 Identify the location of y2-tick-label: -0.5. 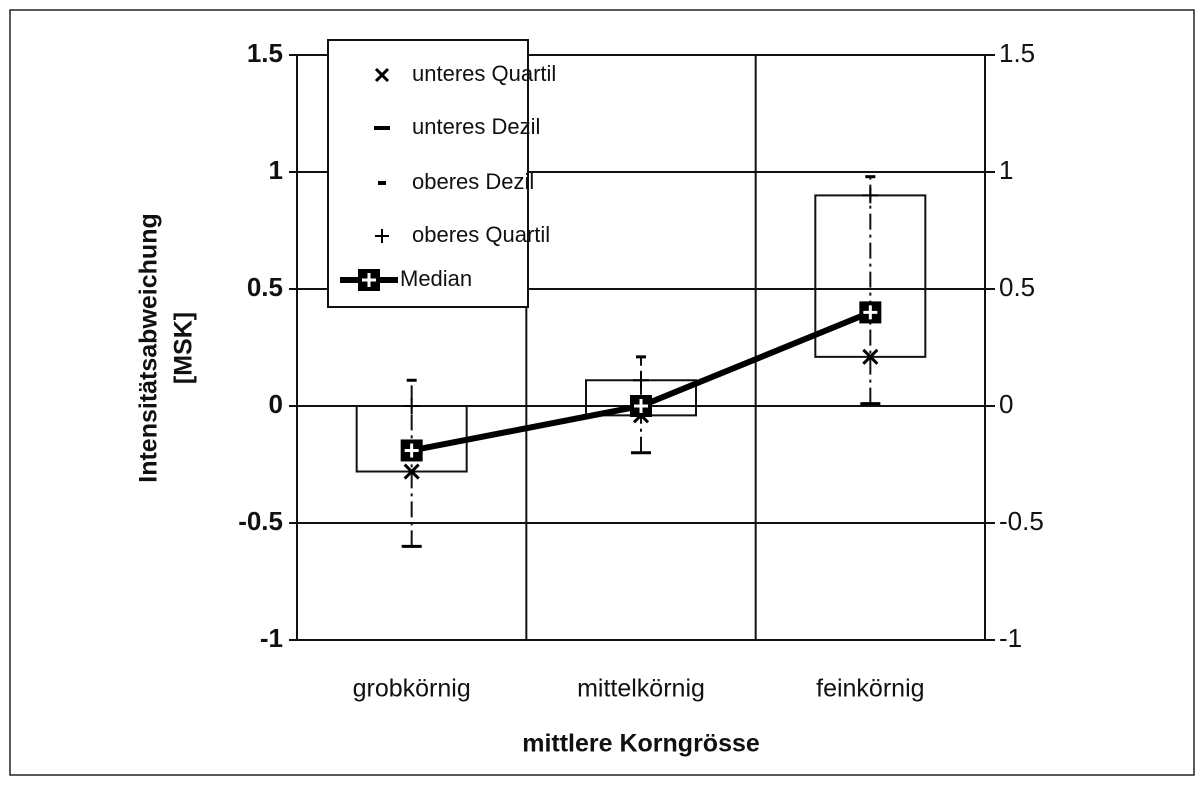
(1021, 521).